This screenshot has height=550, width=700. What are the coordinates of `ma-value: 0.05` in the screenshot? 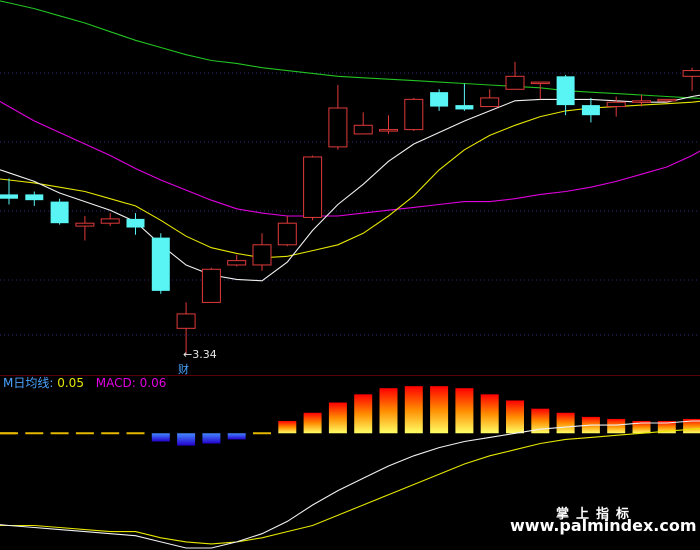 It's located at (70, 383).